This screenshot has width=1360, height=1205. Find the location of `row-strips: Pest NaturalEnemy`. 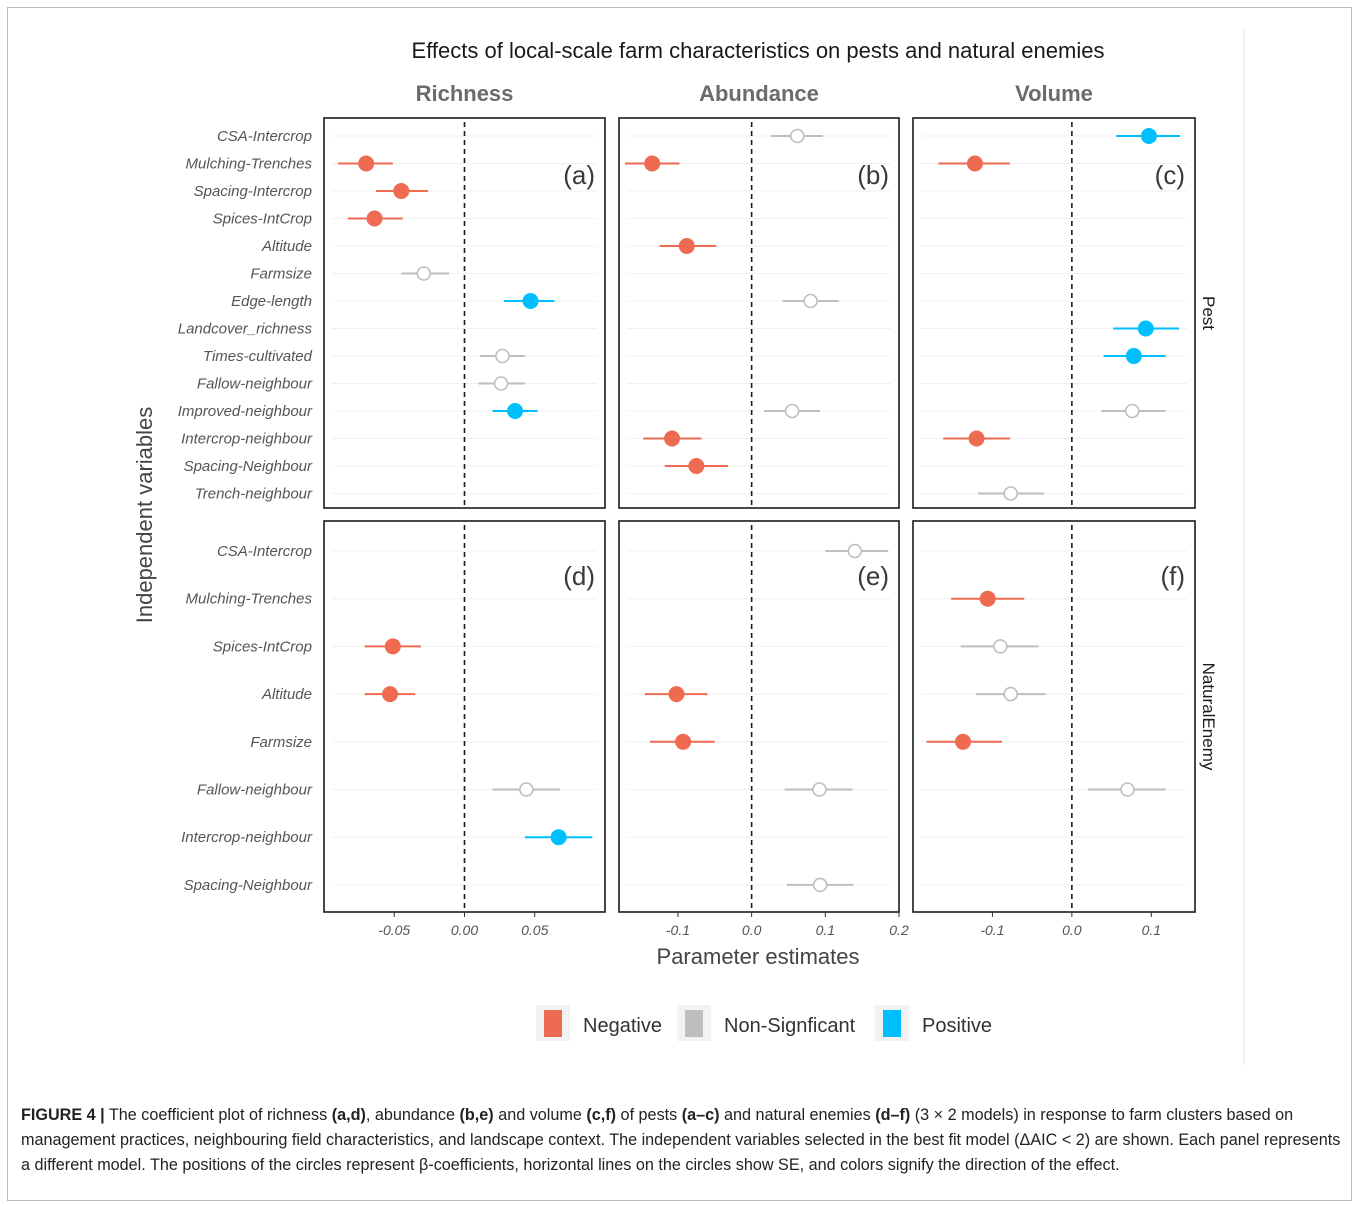

row-strips: Pest NaturalEnemy is located at coordinates (1208, 533).